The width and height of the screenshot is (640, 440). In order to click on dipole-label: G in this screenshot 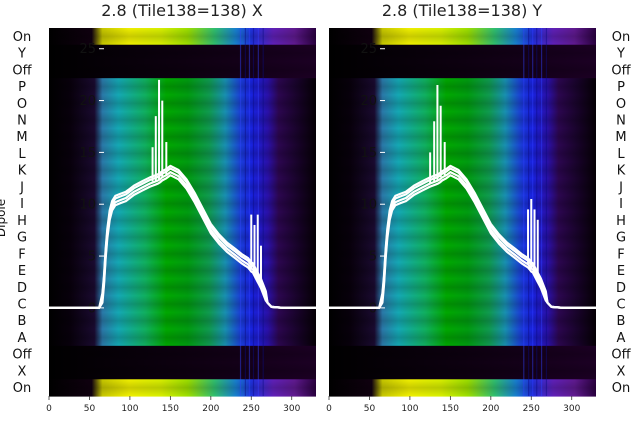, I will do `click(22, 238)`.